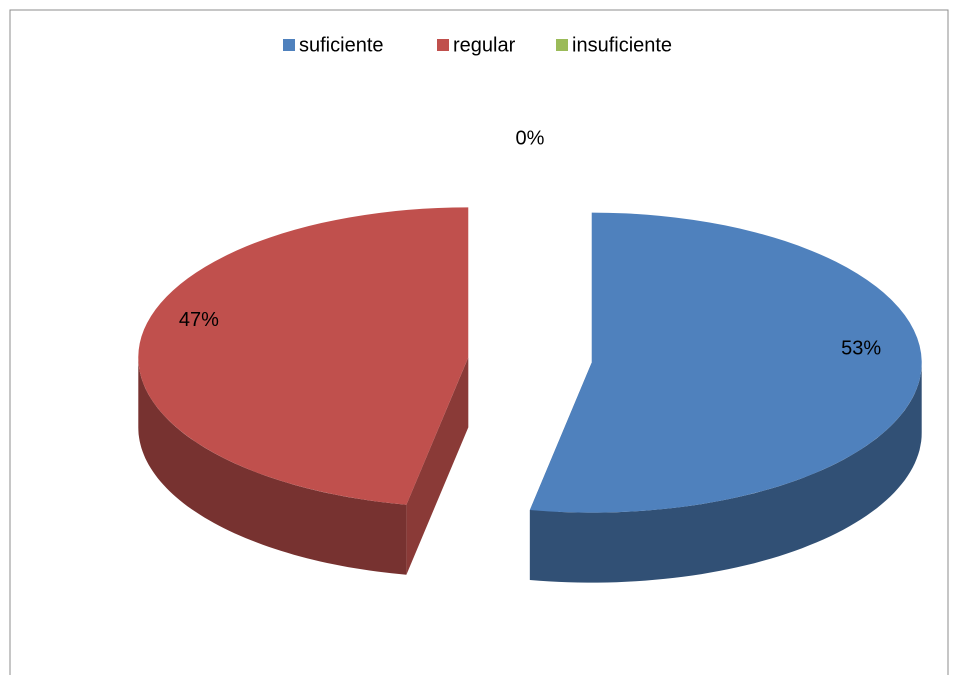 The image size is (956, 680). I want to click on data-label: 53%, so click(861, 348).